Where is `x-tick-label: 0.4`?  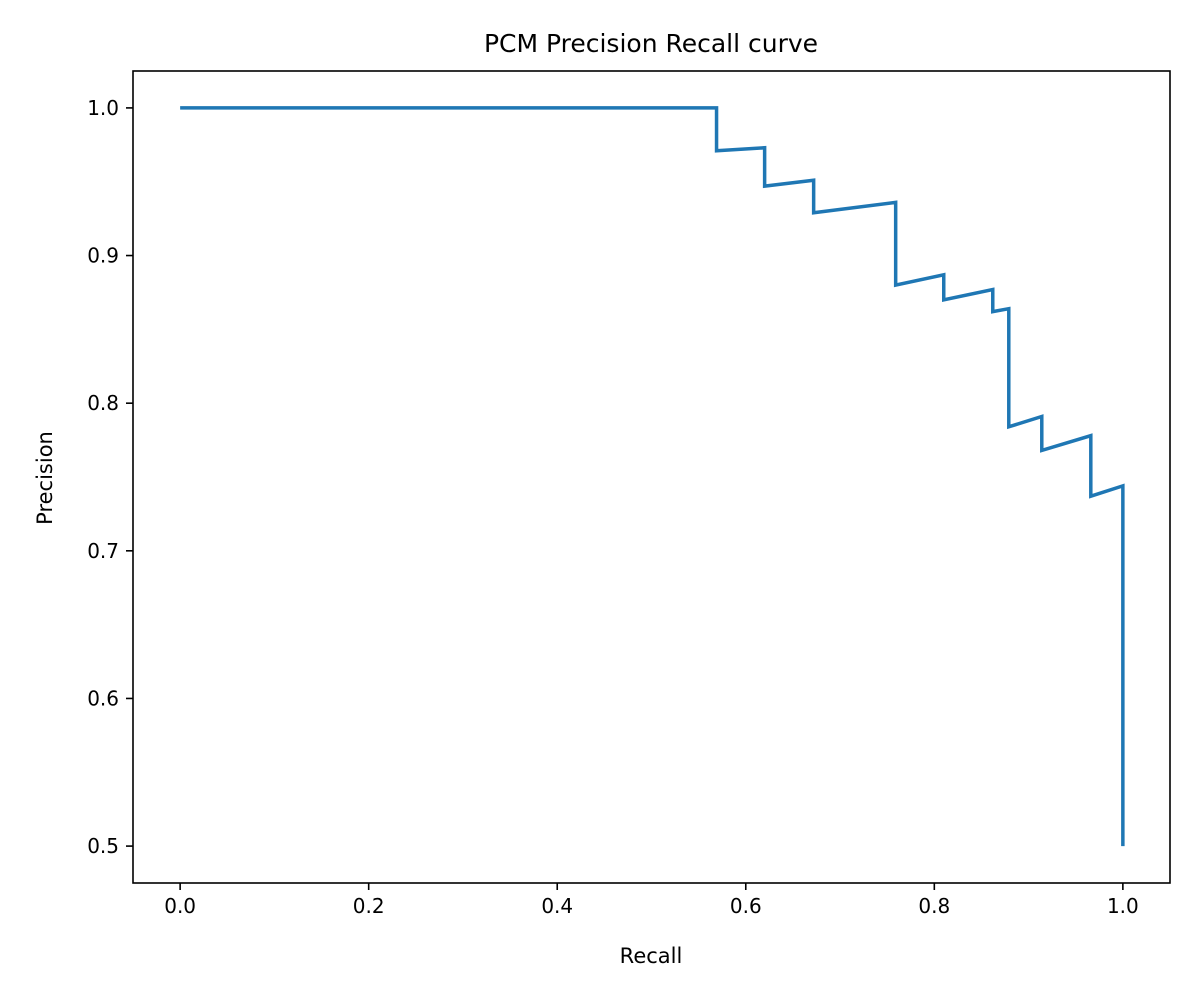 x-tick-label: 0.4 is located at coordinates (557, 906).